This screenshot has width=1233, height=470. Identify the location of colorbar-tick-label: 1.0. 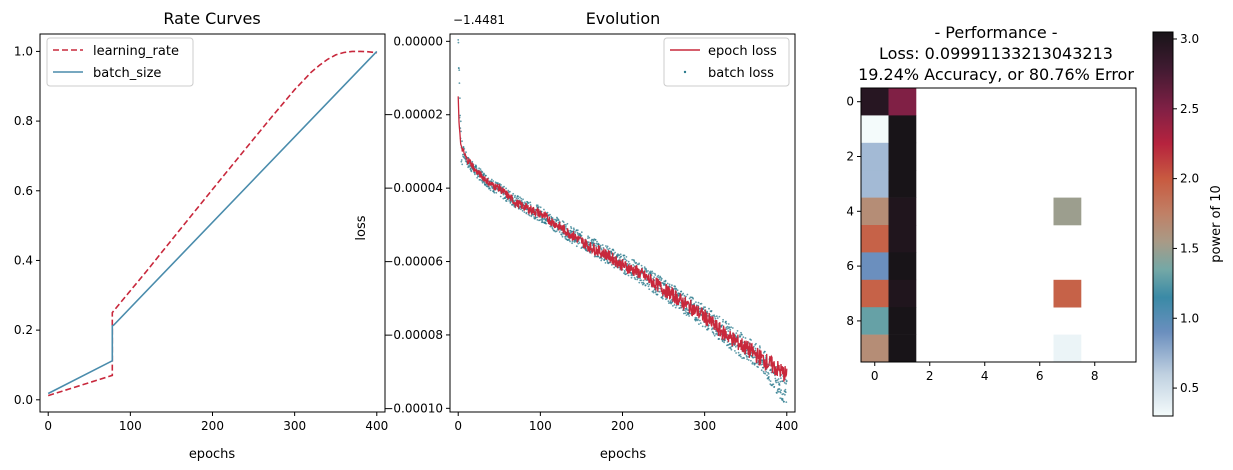
(1189, 318).